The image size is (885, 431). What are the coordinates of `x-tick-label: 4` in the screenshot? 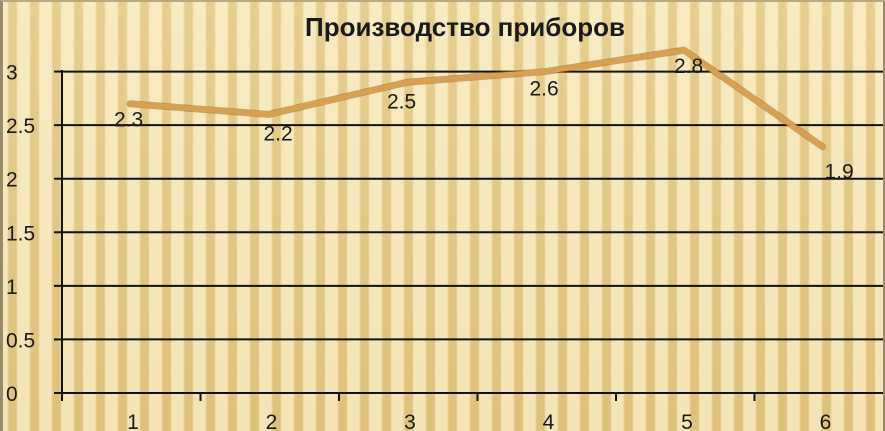 It's located at (549, 421).